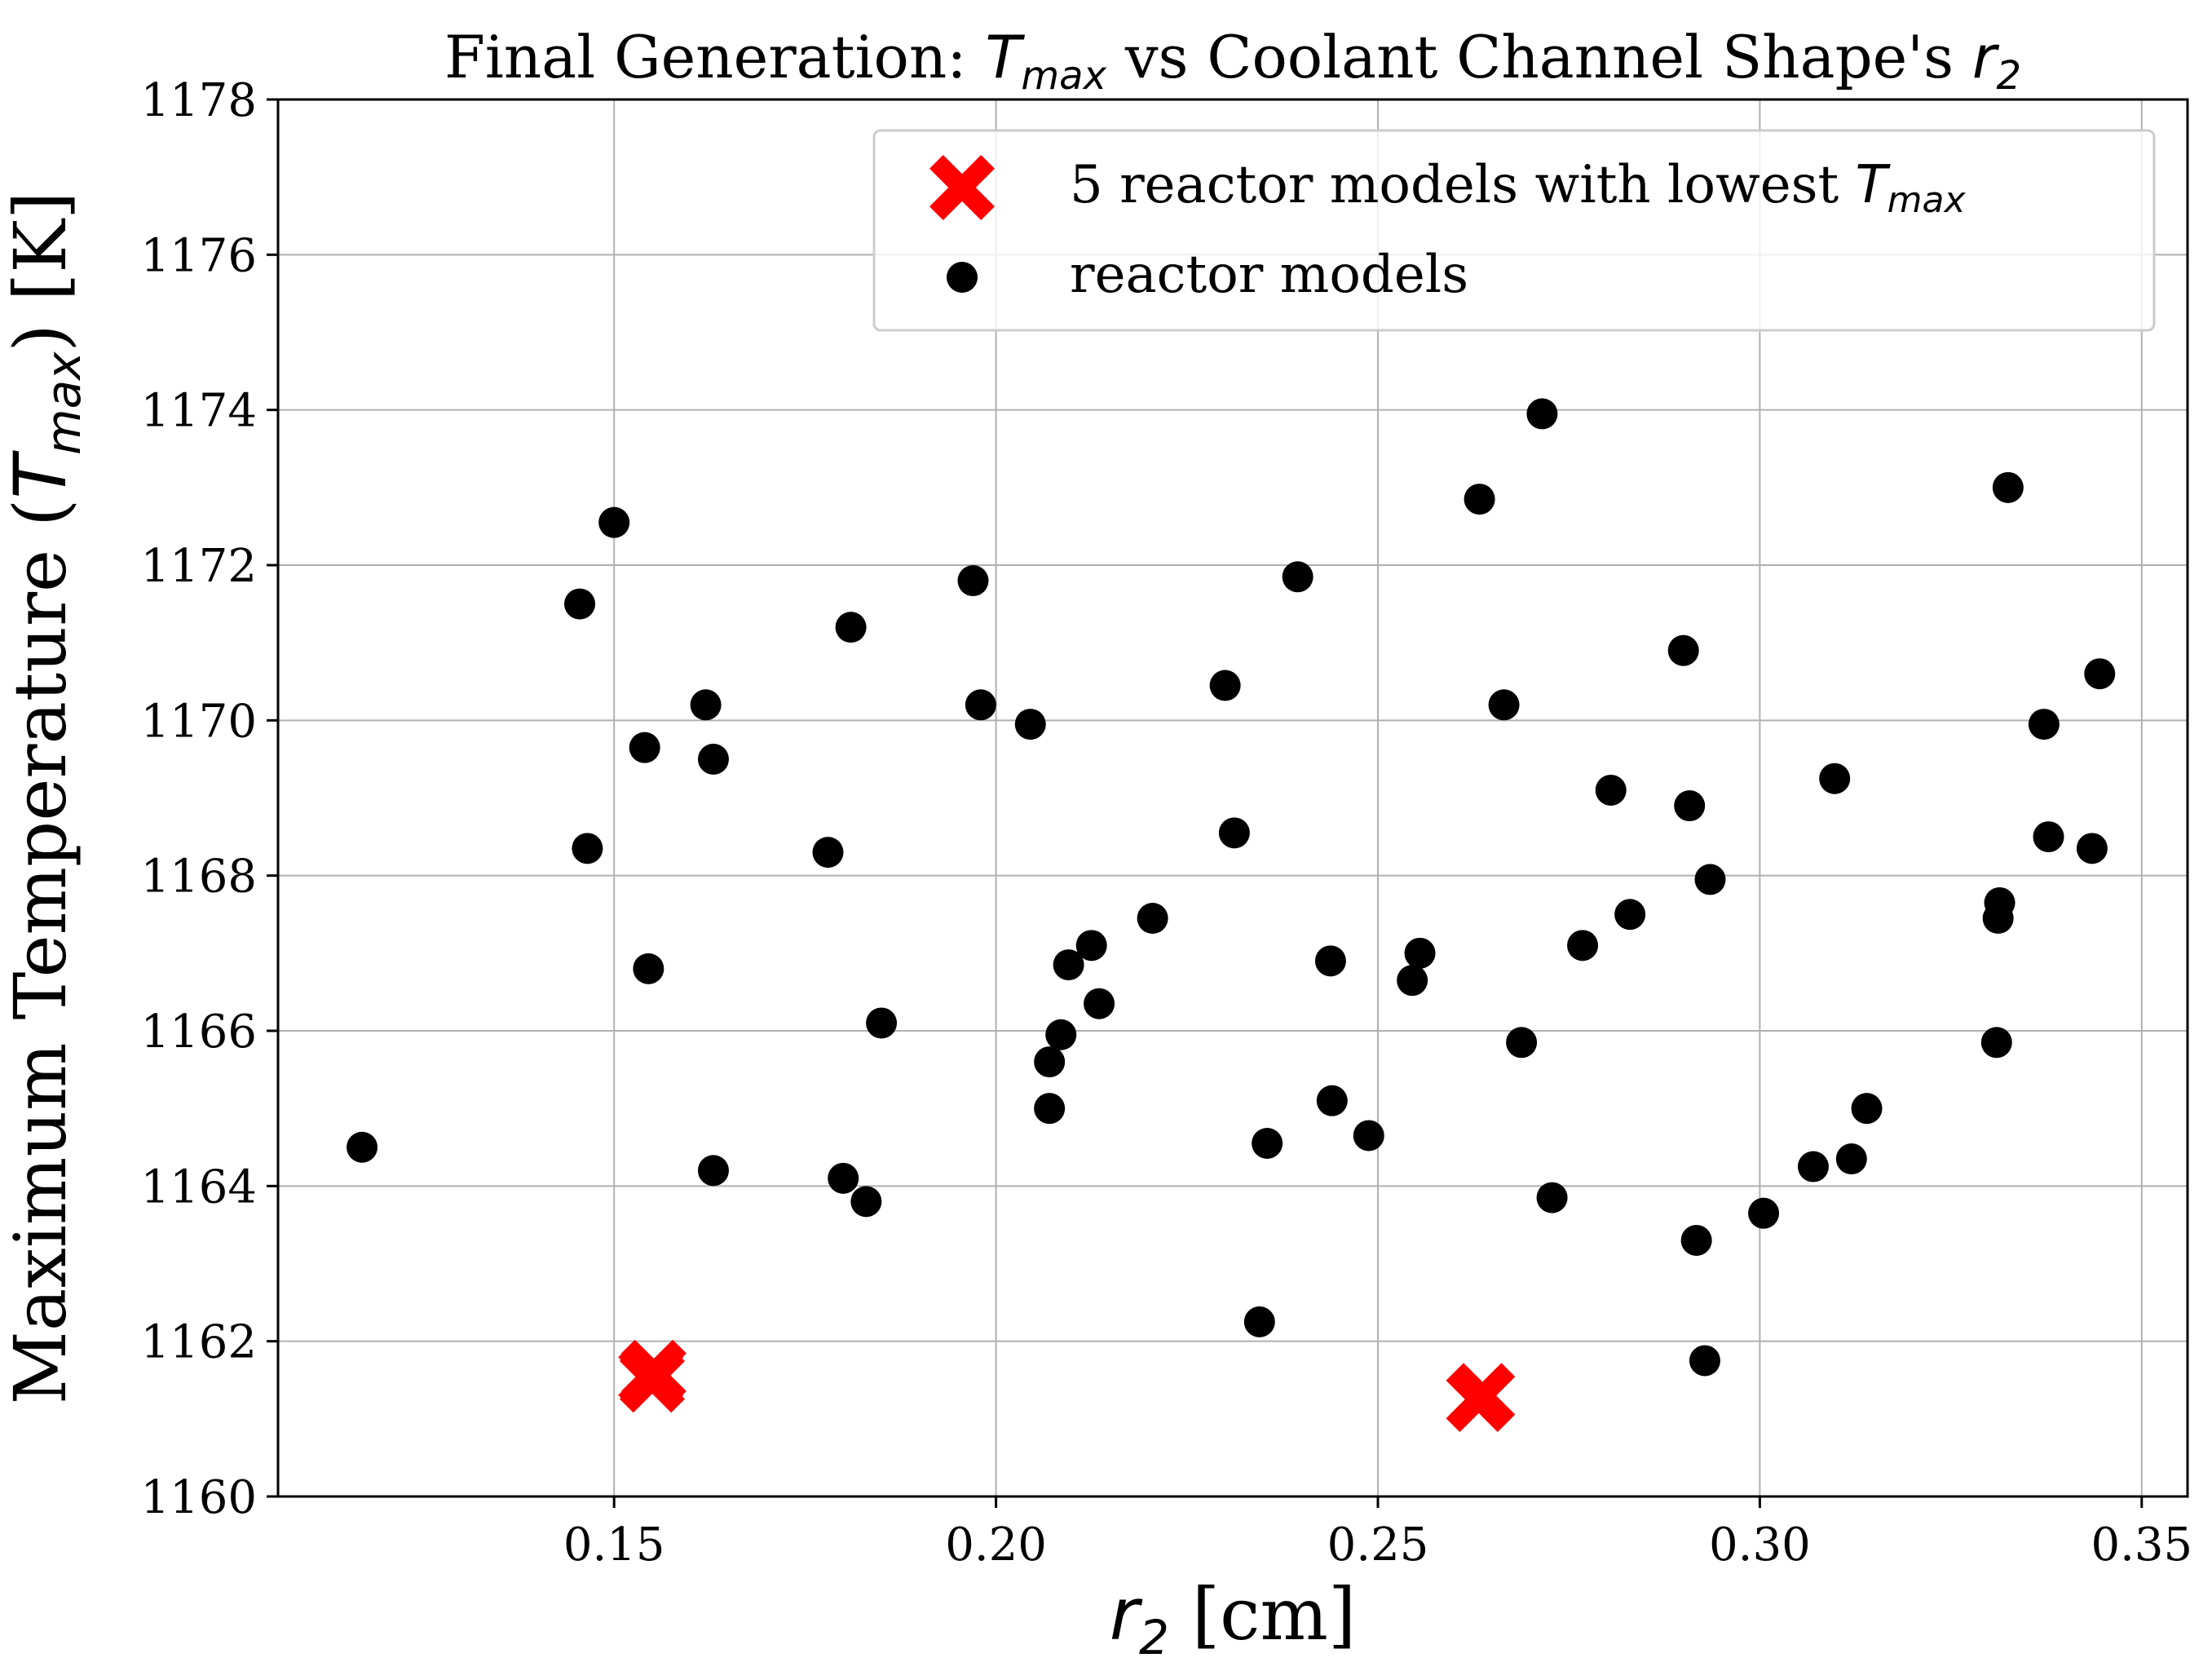 This screenshot has width=2212, height=1671. What do you see at coordinates (996, 1545) in the screenshot?
I see `x-tick-label: 0.20` at bounding box center [996, 1545].